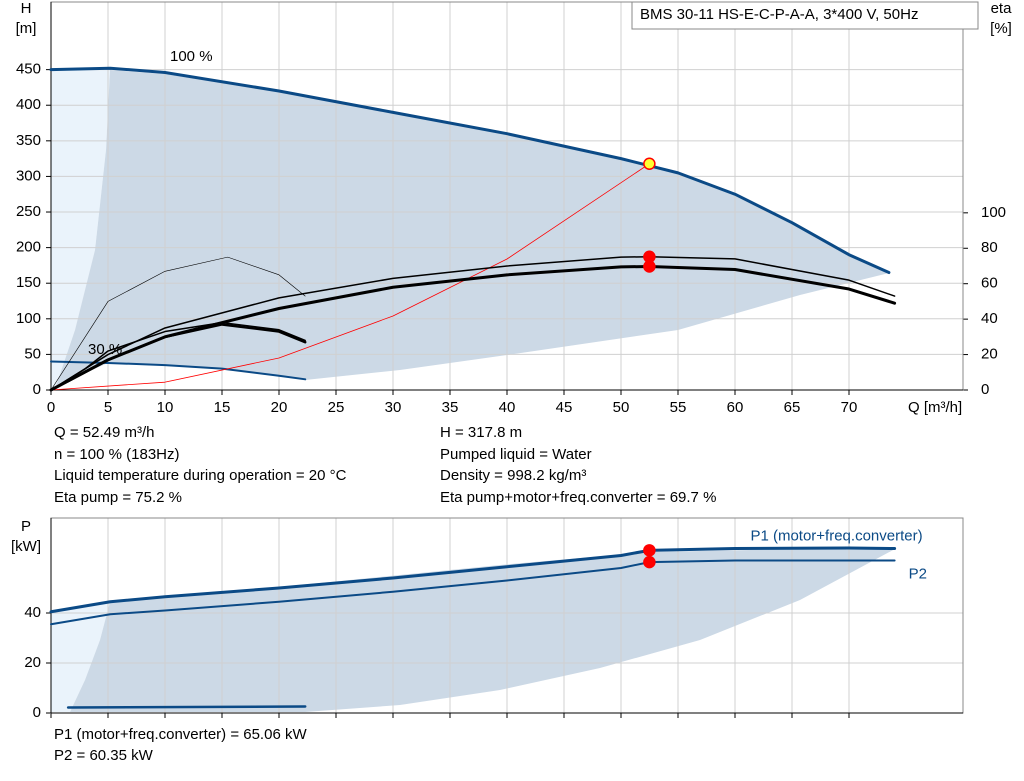 This screenshot has height=781, width=1024. Describe the element at coordinates (104, 432) in the screenshot. I see `info-text: Q = 52.49 m³/h` at that location.